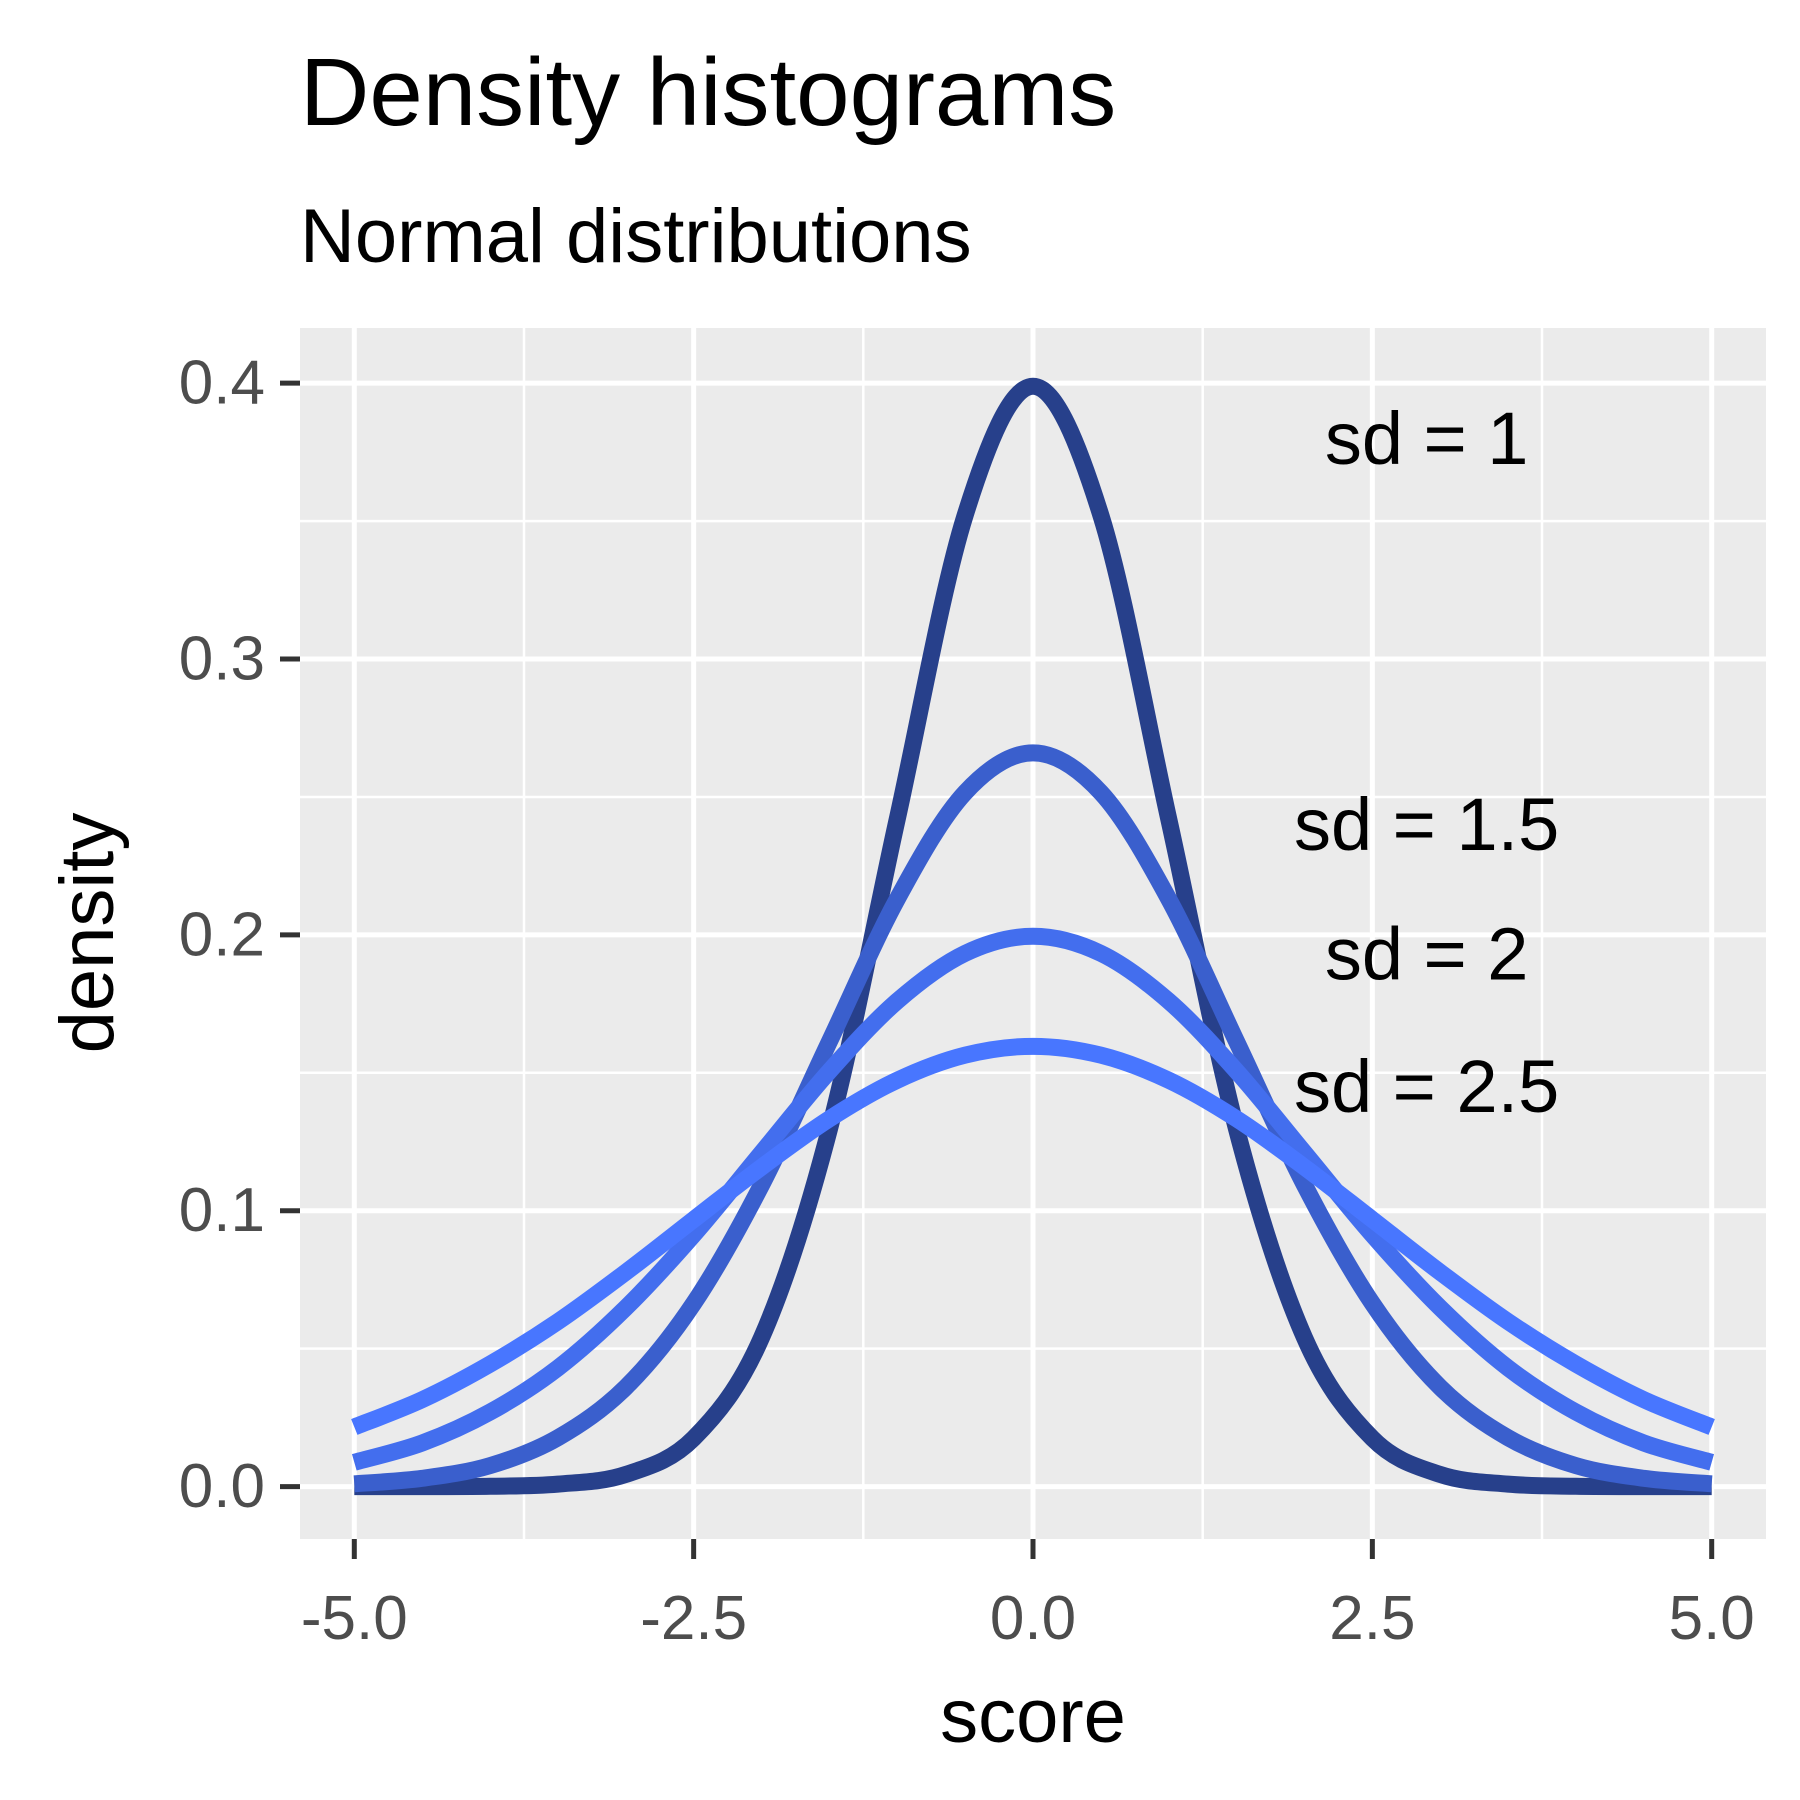  What do you see at coordinates (87, 933) in the screenshot?
I see `y-axis-title: density` at bounding box center [87, 933].